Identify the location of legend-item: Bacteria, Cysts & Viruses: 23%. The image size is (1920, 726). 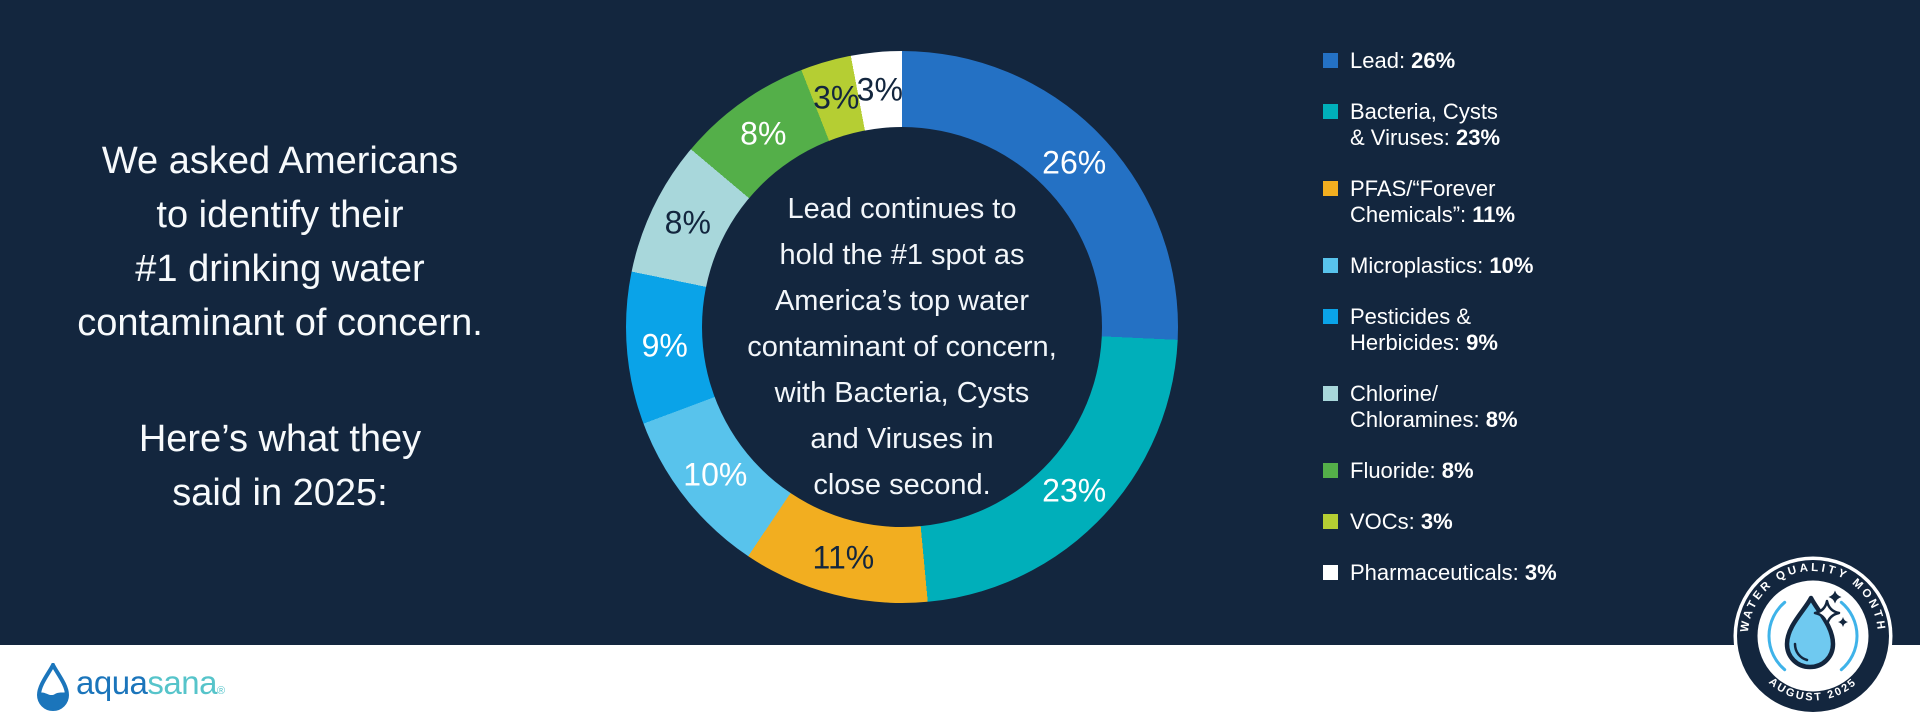
(1440, 125).